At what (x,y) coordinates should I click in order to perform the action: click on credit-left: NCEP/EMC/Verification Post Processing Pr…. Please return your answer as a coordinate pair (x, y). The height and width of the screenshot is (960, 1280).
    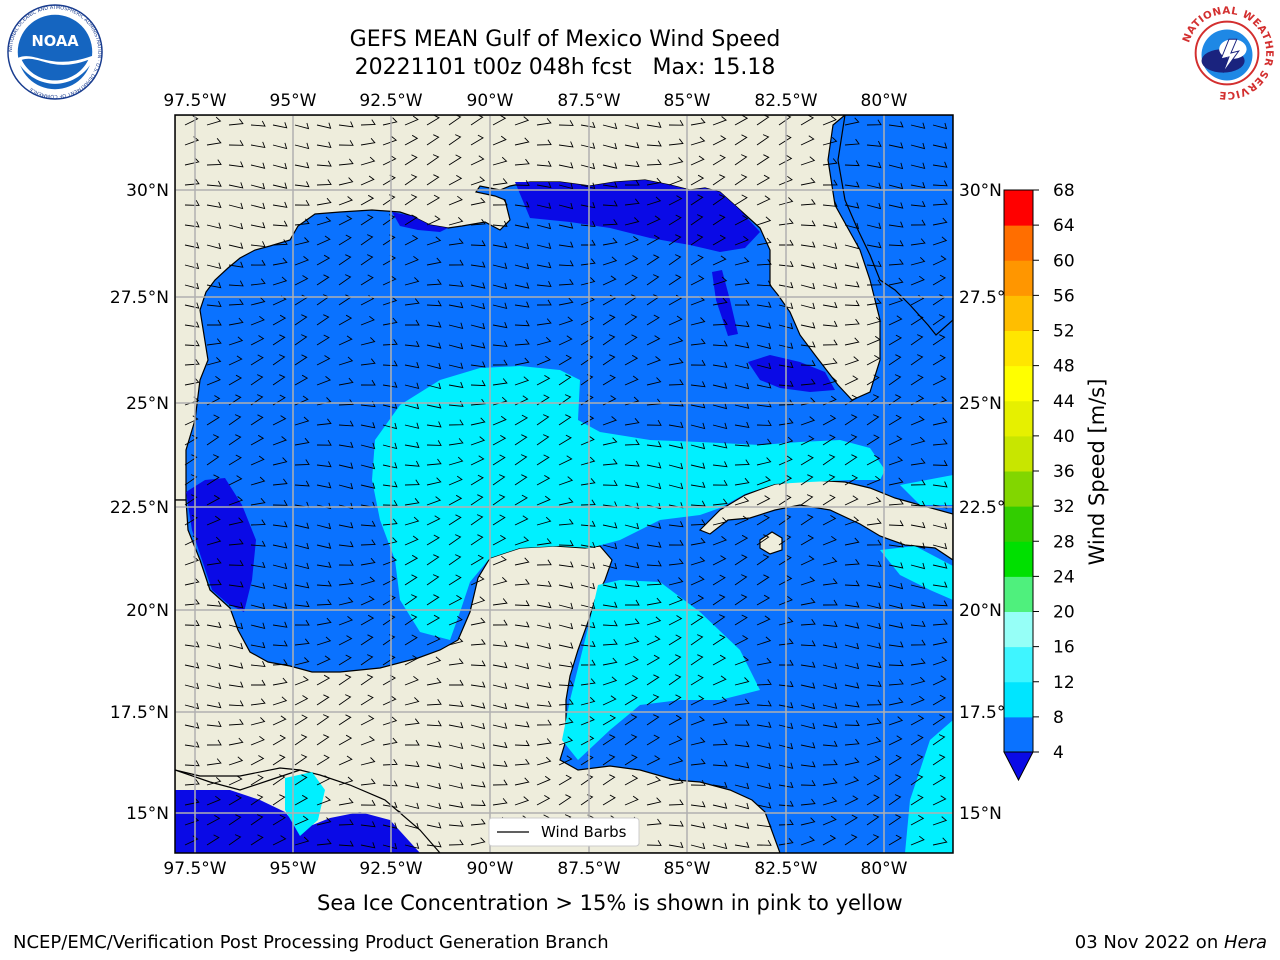
    Looking at the image, I should click on (311, 942).